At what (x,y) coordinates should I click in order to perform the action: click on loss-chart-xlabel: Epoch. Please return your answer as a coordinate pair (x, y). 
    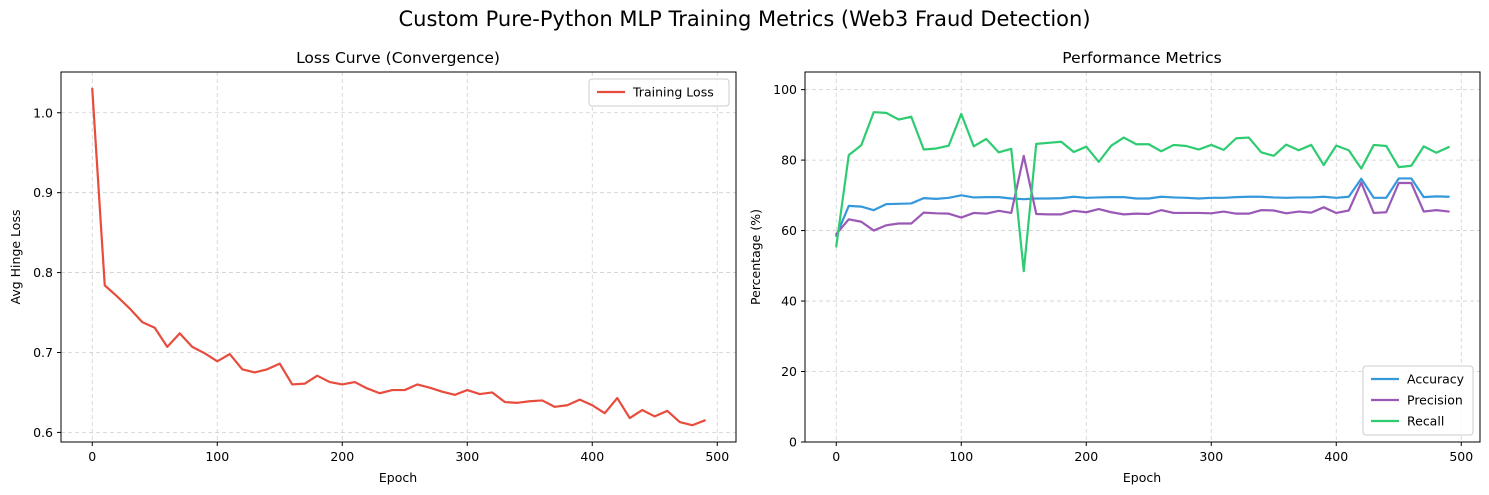
    Looking at the image, I should click on (398, 477).